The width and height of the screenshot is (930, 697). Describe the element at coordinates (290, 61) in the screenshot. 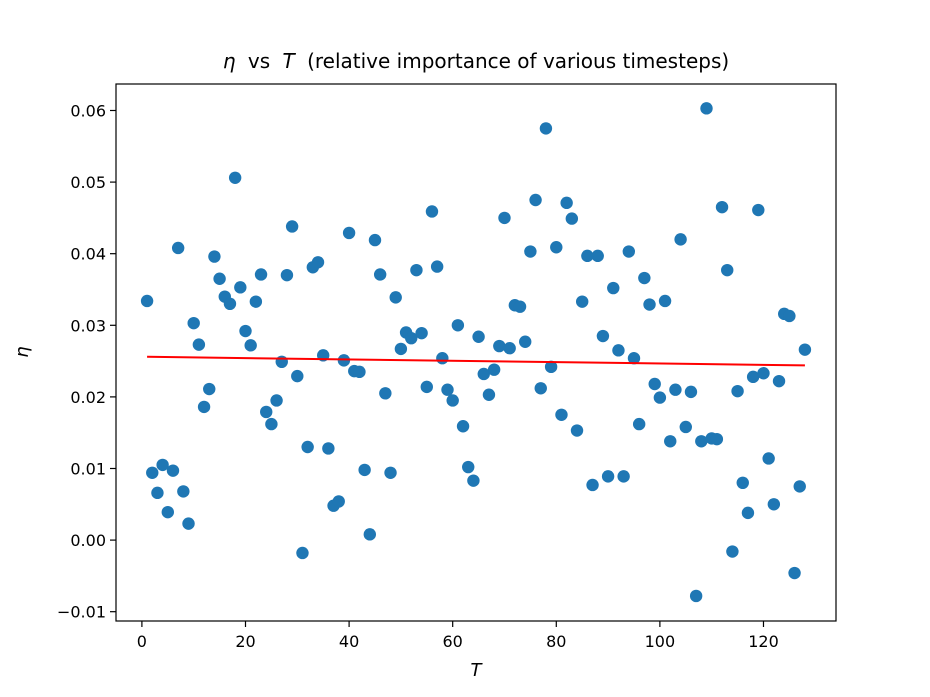

I see `chart-title-math2: T` at that location.